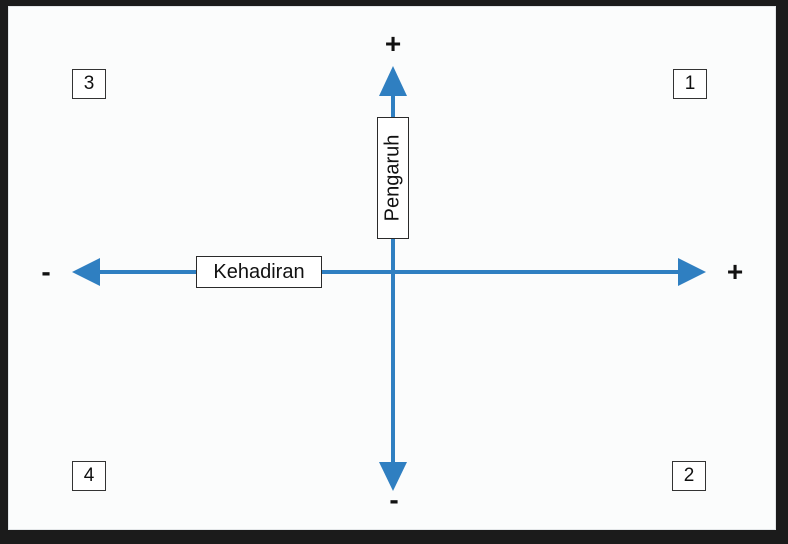  I want to click on quadrant-1-box: 1, so click(690, 84).